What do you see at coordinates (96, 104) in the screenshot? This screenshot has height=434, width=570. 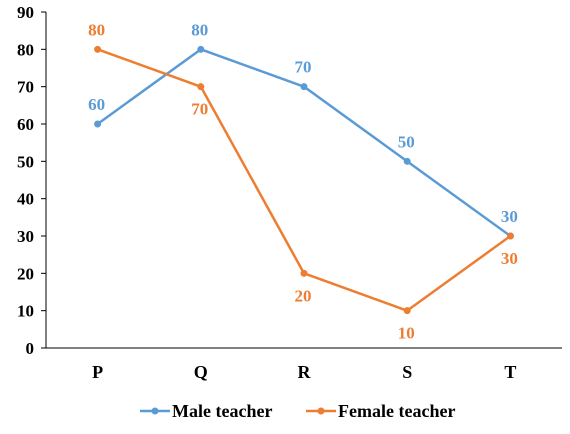 I see `data-label: 60` at bounding box center [96, 104].